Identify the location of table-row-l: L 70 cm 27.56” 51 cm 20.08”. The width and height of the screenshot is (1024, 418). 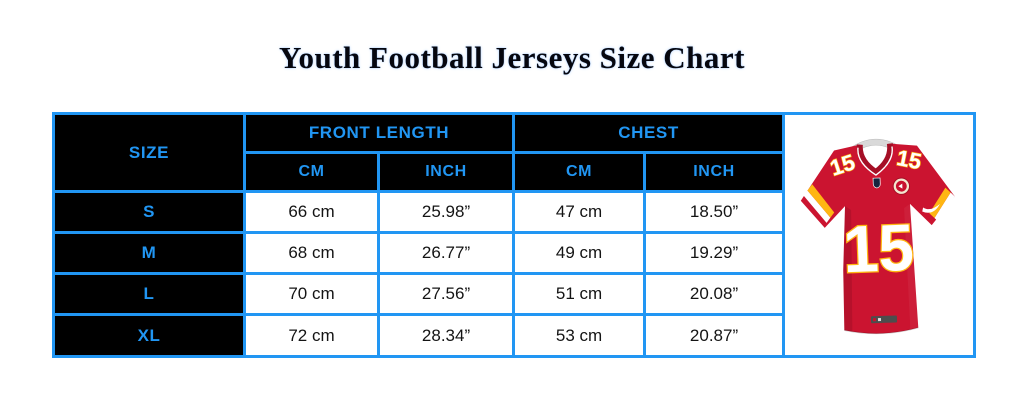
(513, 294).